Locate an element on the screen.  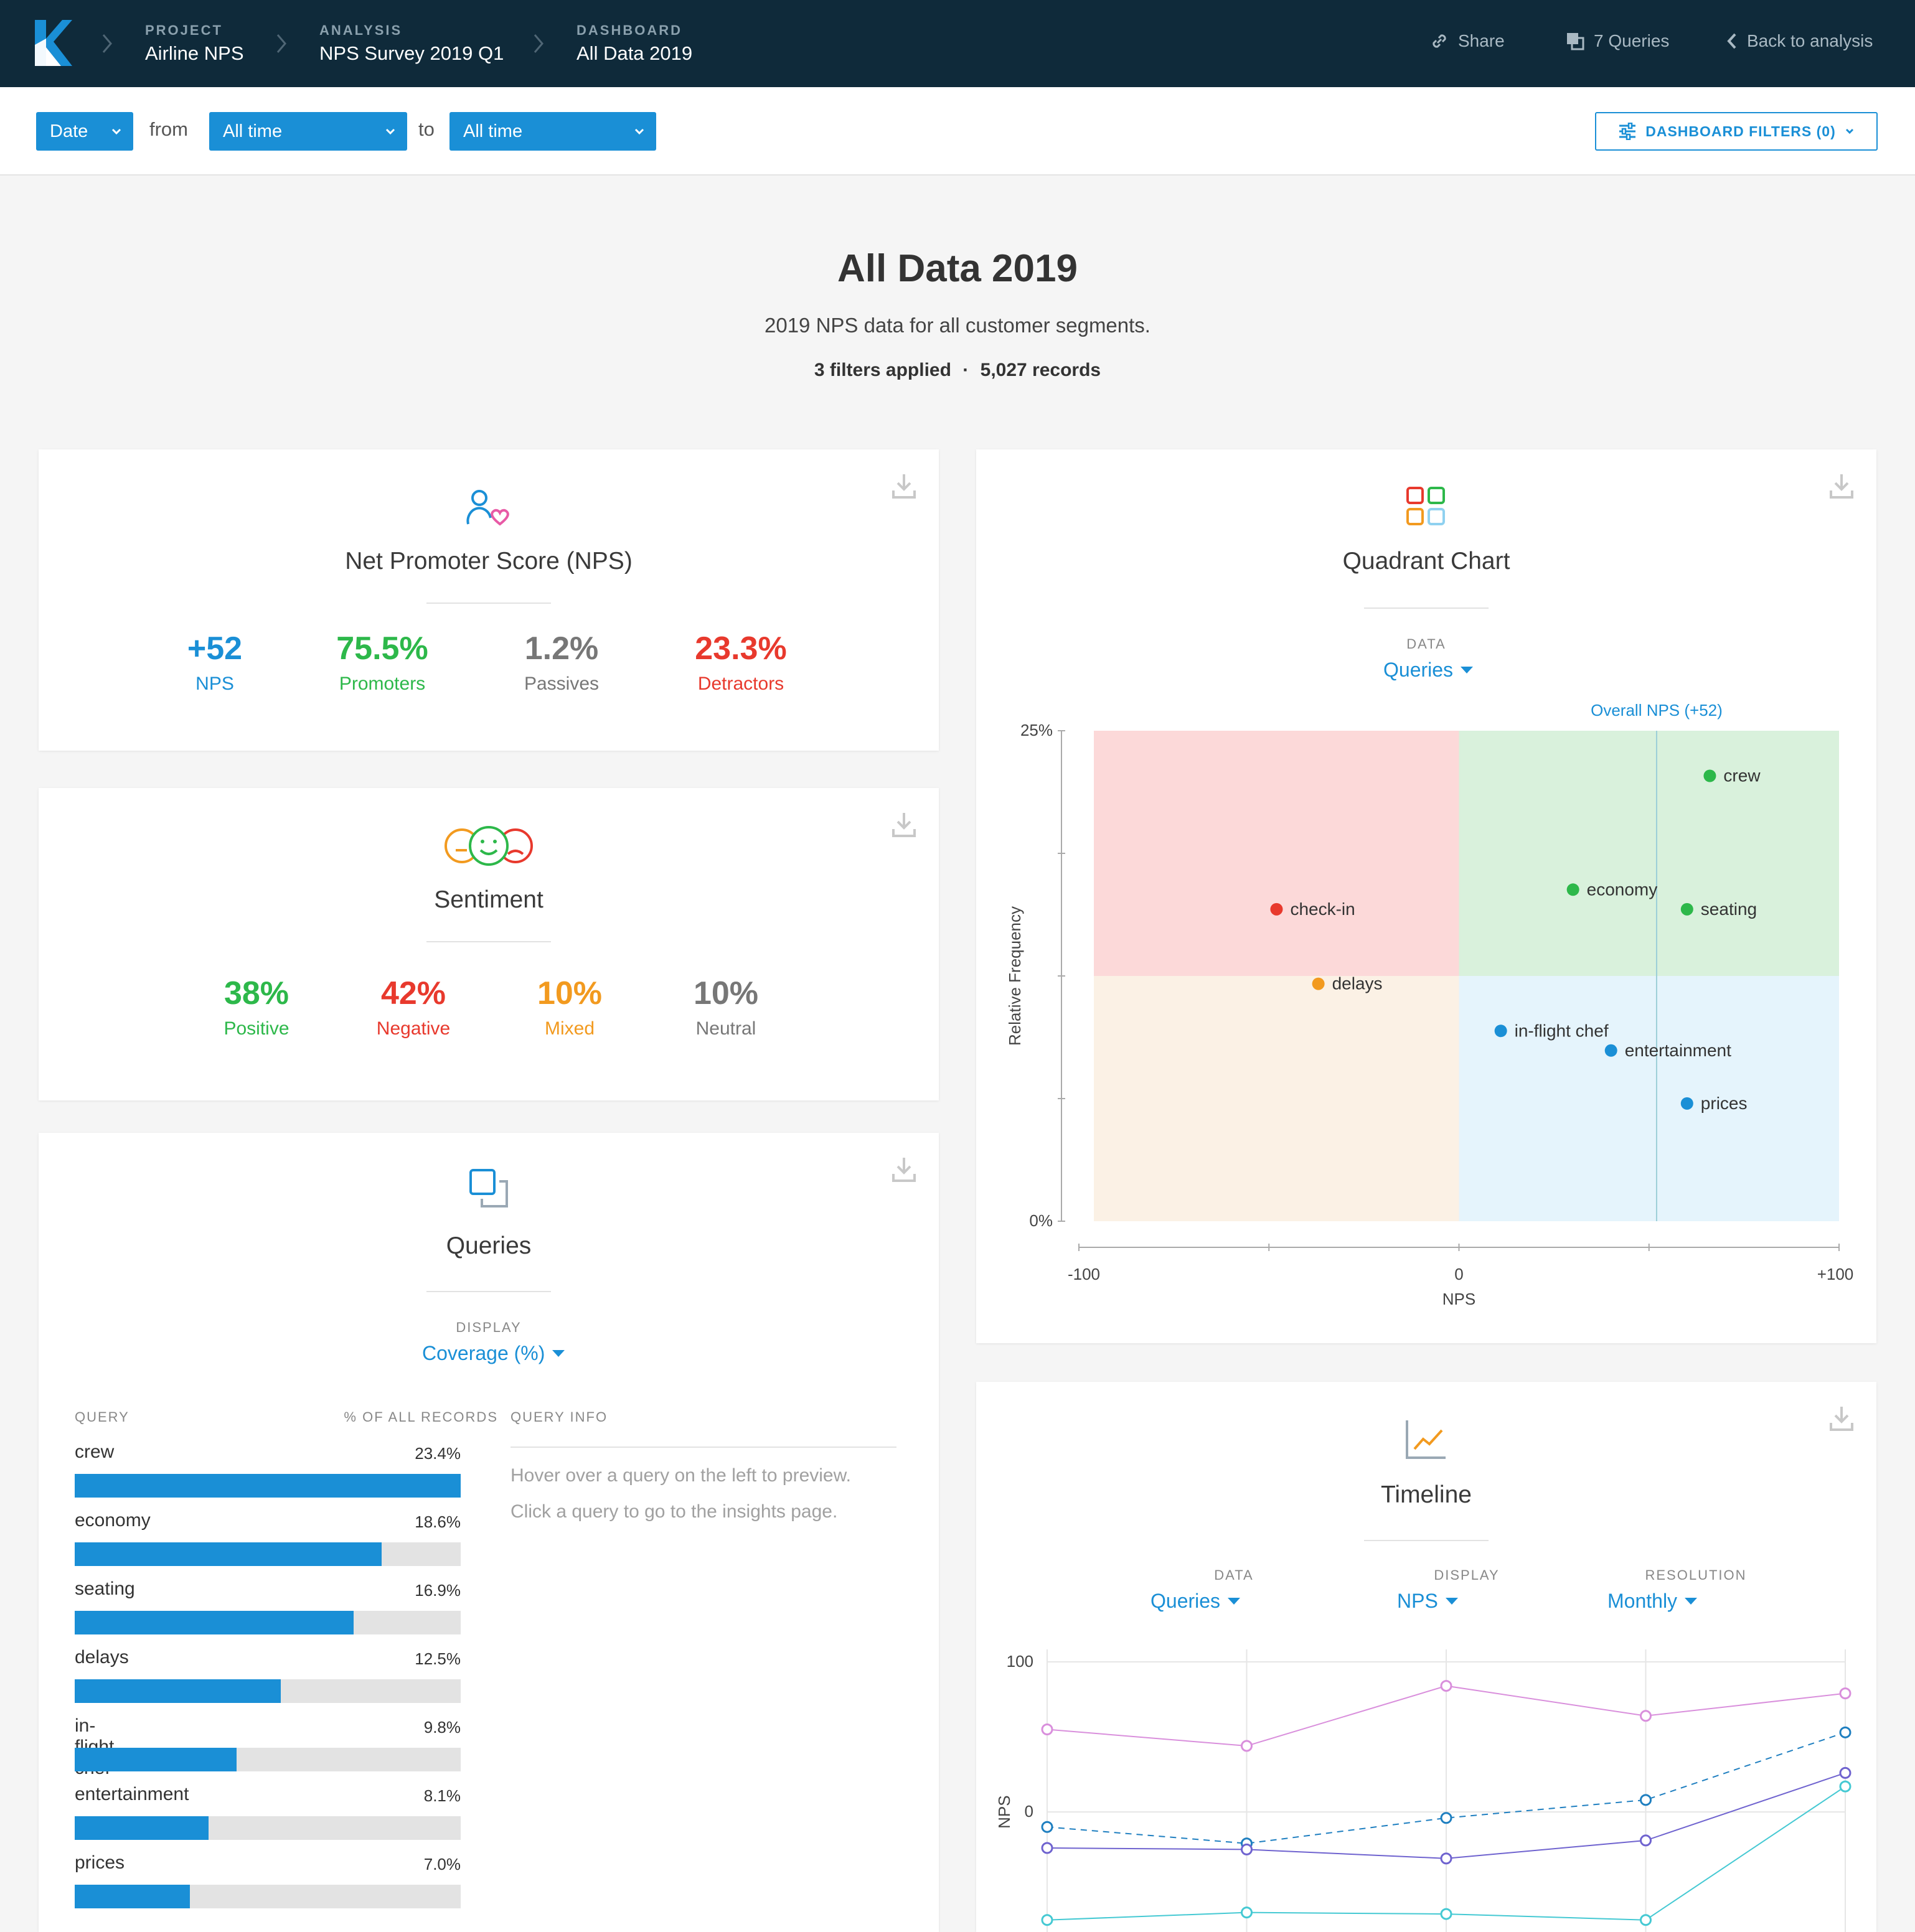
quadrant-point-label: prices is located at coordinates (1724, 1103).